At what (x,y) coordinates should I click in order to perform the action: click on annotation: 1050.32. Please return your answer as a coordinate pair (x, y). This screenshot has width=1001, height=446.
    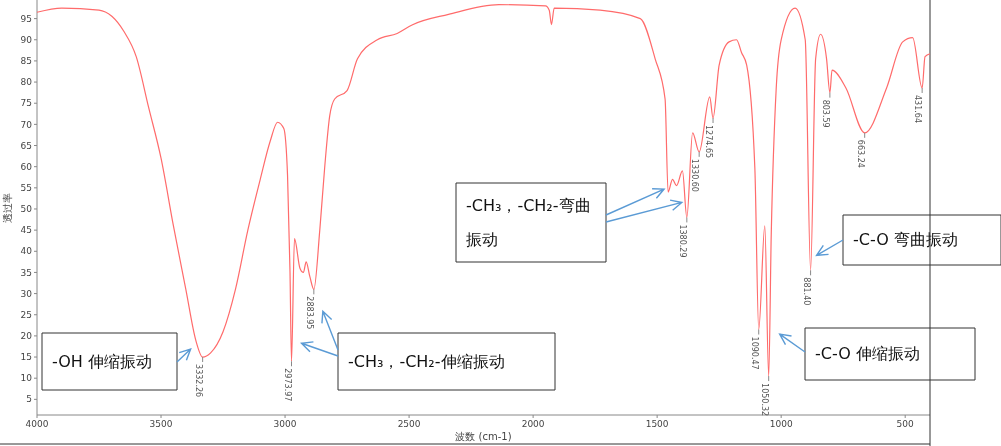
    Looking at the image, I should click on (764, 400).